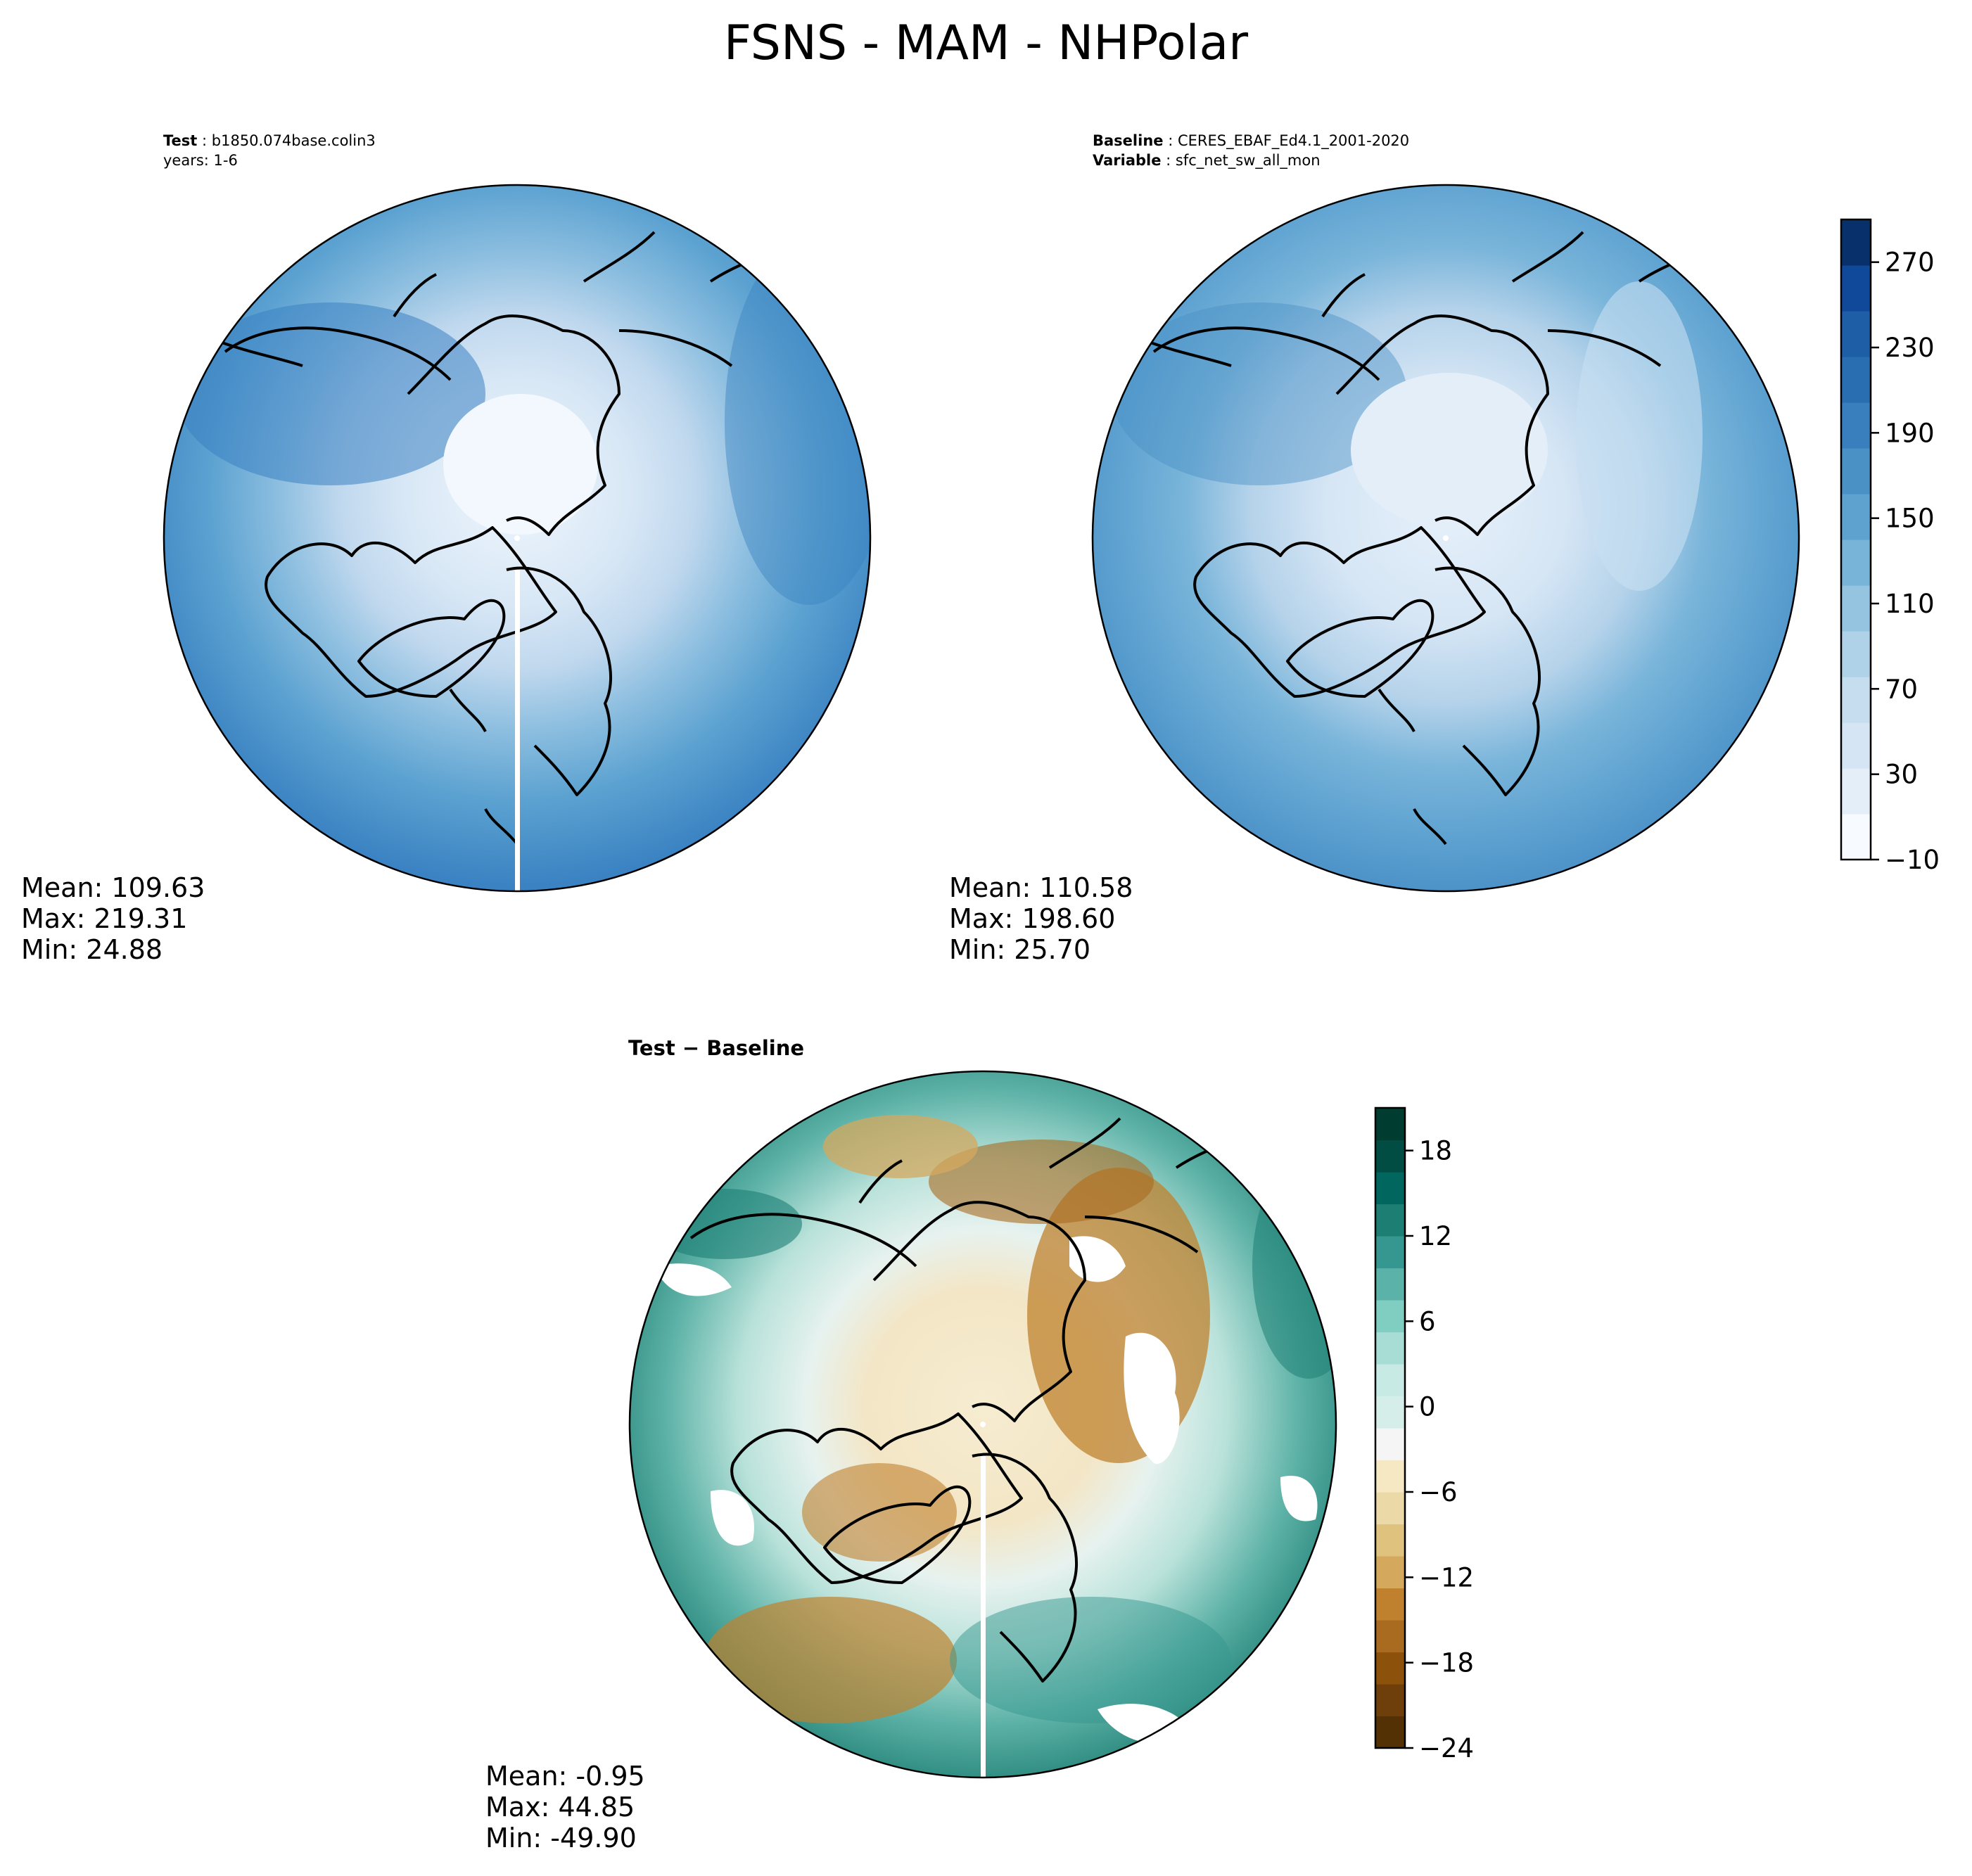 This screenshot has height=1876, width=1972. Describe the element at coordinates (1913, 860) in the screenshot. I see `colorbar-tick-label: −10` at that location.